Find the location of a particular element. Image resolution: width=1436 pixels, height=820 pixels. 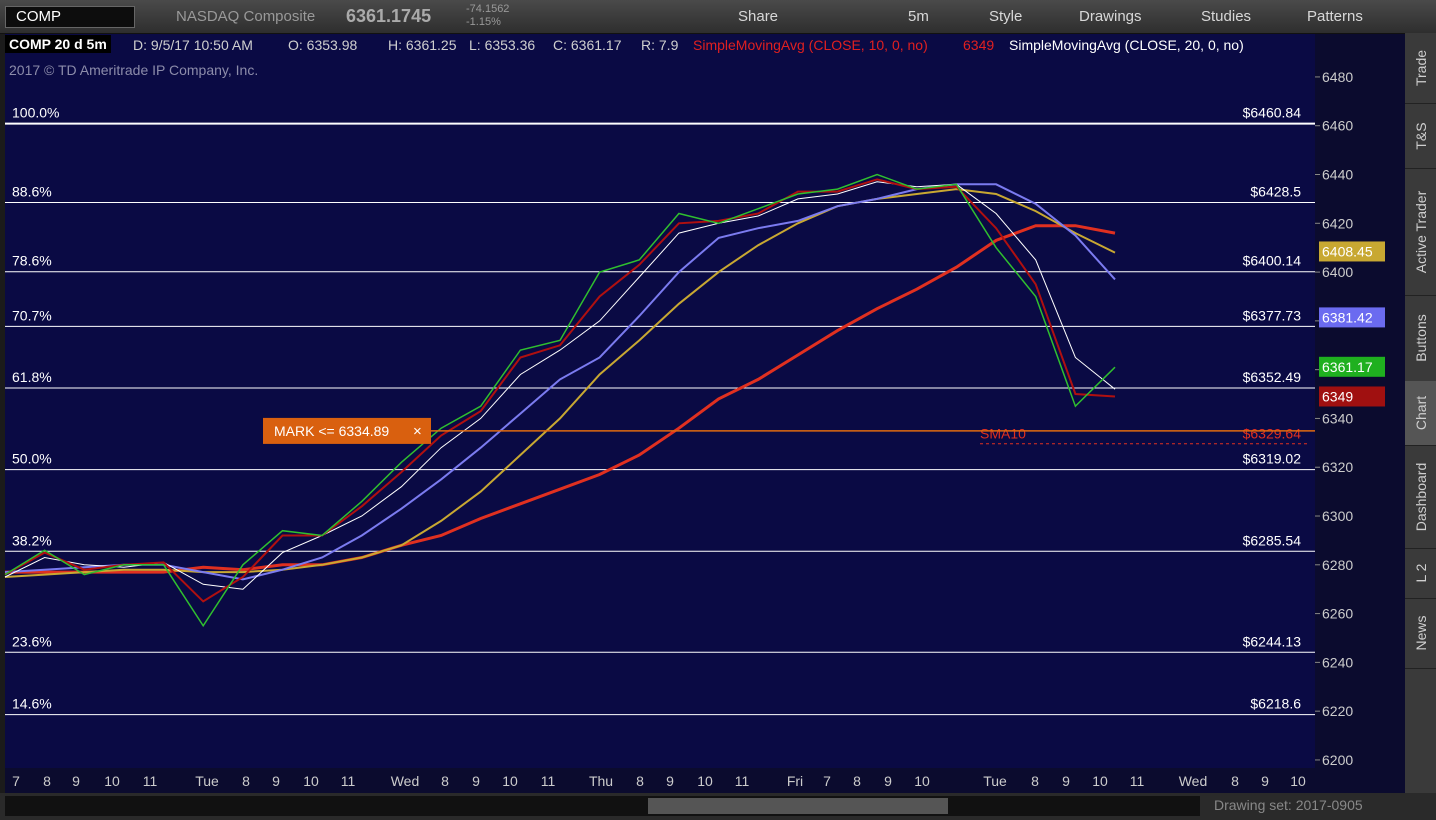

open: O: 6353.98 is located at coordinates (323, 45).